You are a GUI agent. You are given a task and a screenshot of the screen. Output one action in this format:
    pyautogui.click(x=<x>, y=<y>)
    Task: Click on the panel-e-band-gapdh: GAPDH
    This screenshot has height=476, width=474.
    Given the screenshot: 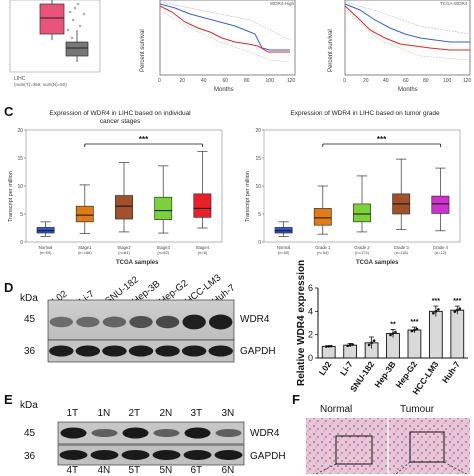 What is the action you would take?
    pyautogui.click(x=268, y=456)
    